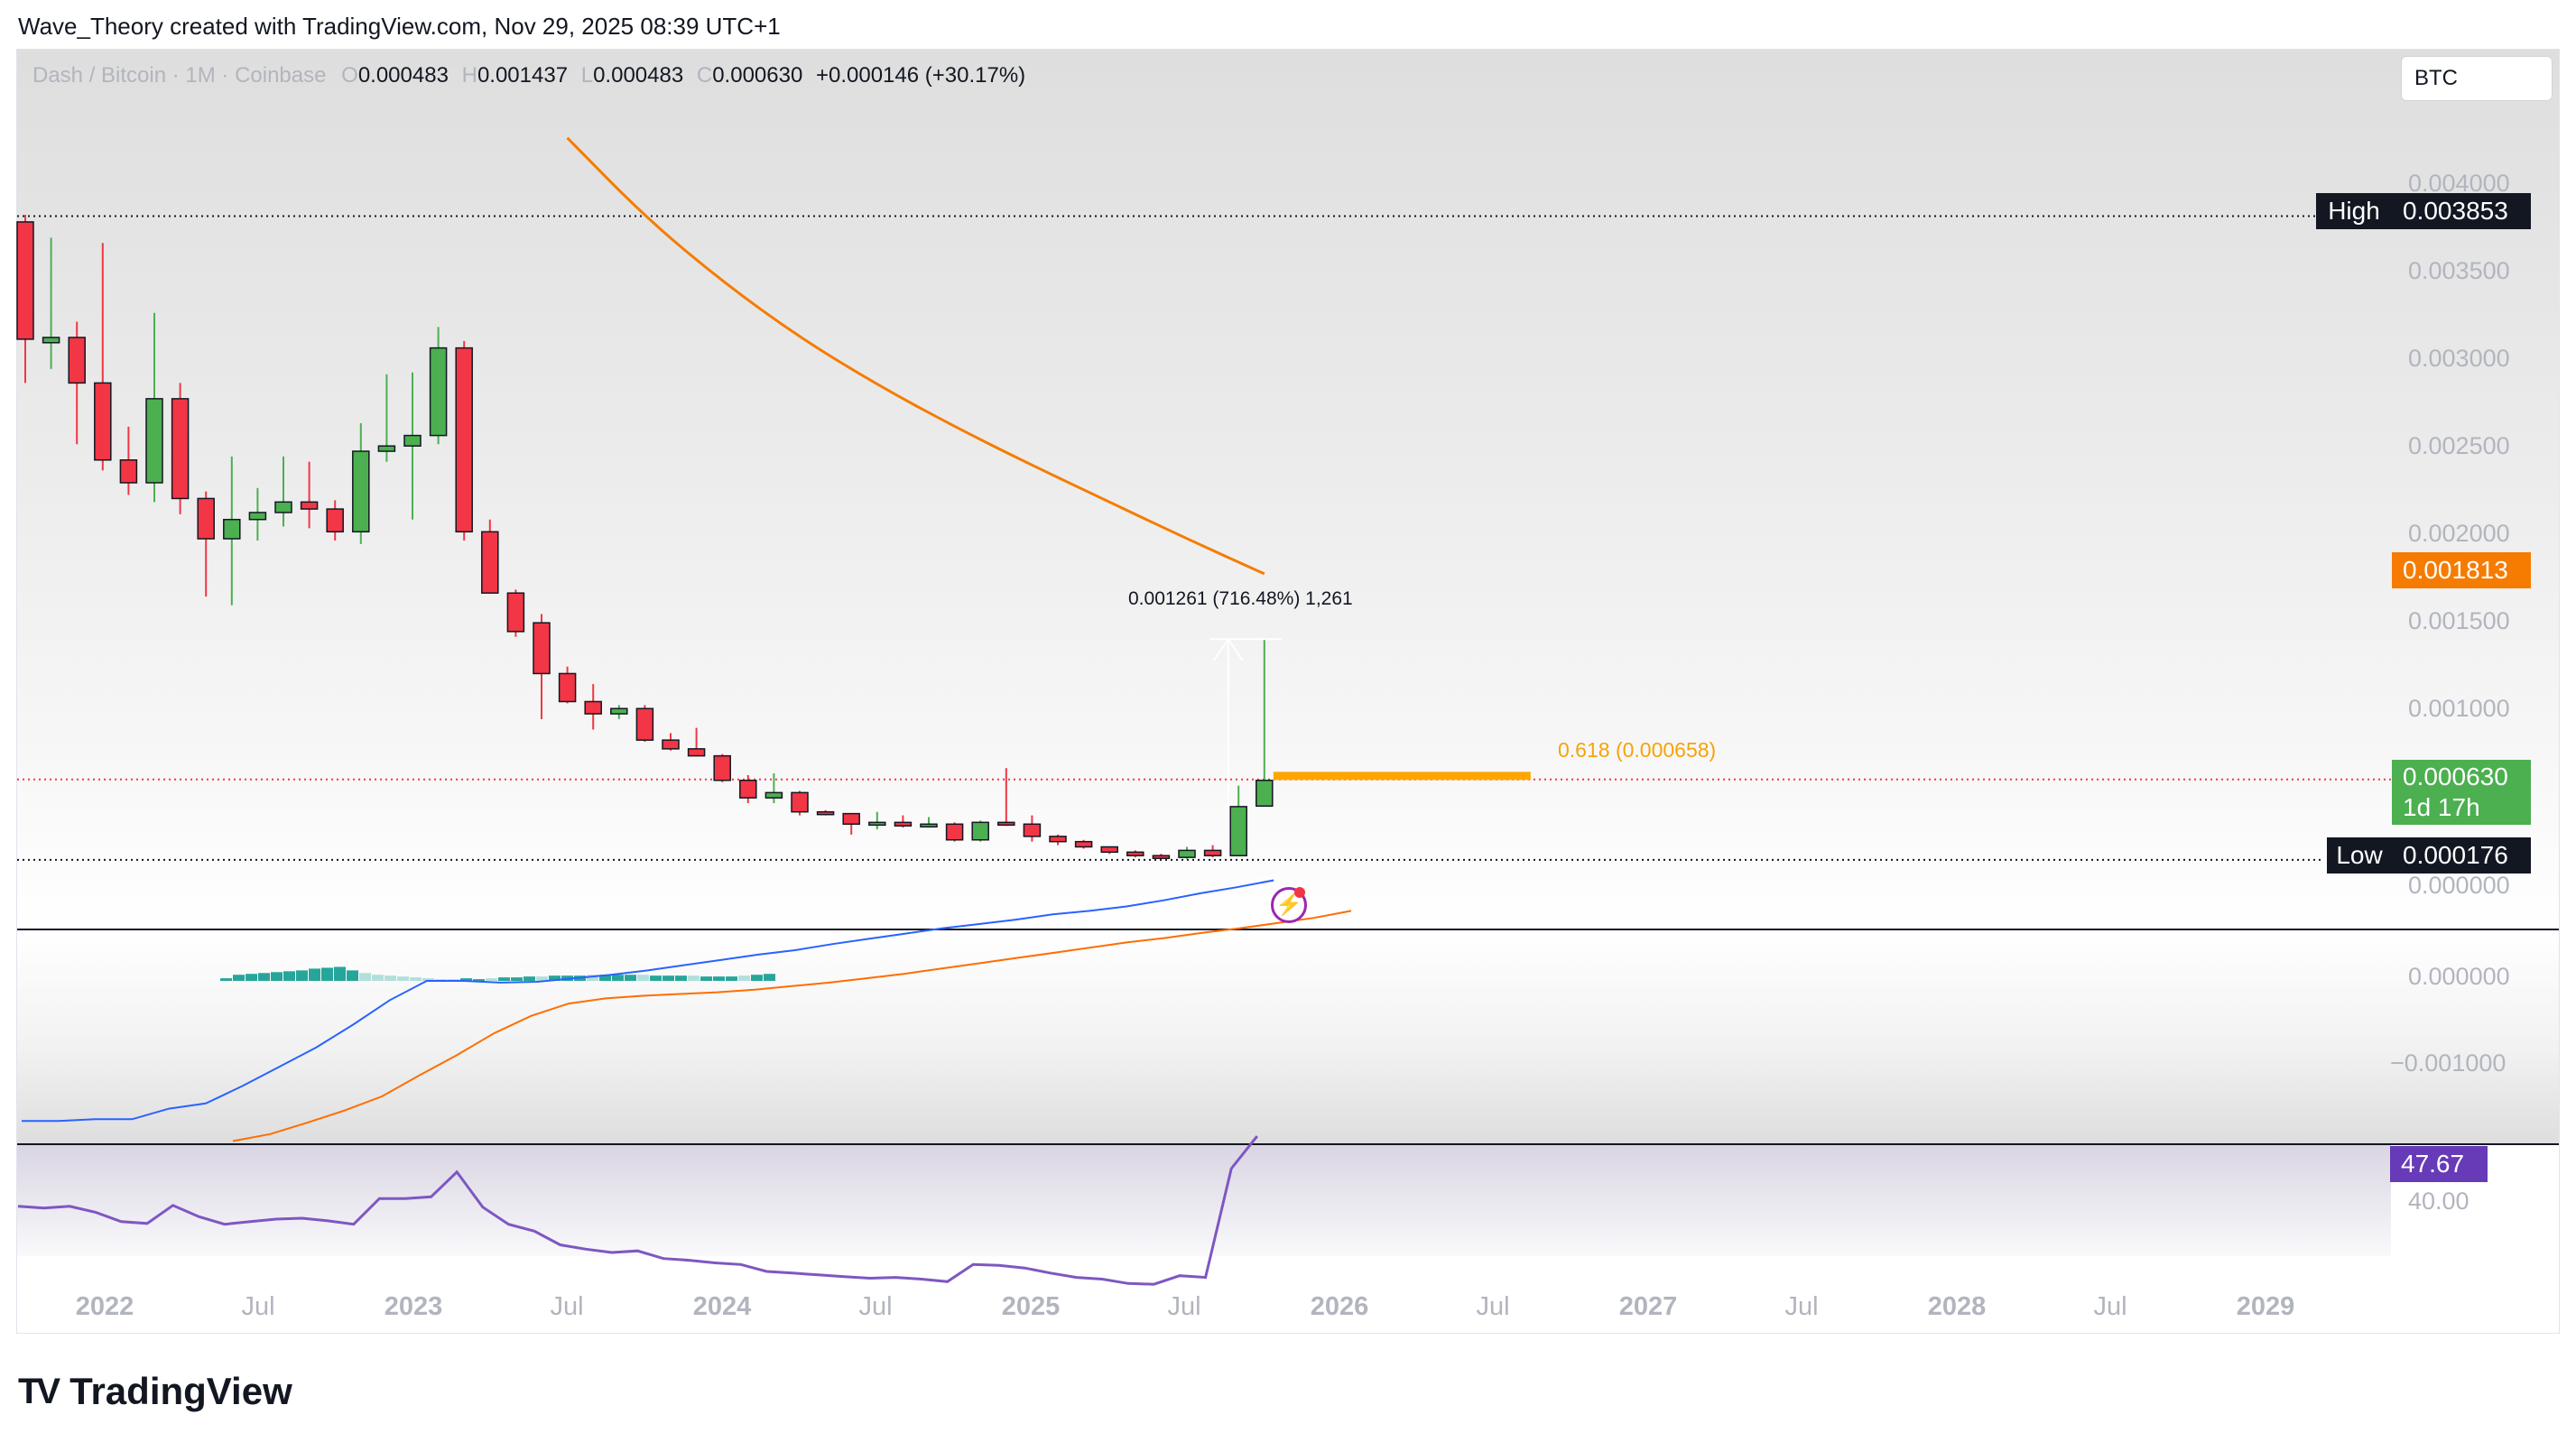 The width and height of the screenshot is (2576, 1442). Describe the element at coordinates (2459, 620) in the screenshot. I see `price-axis-tick: 0.001500` at that location.